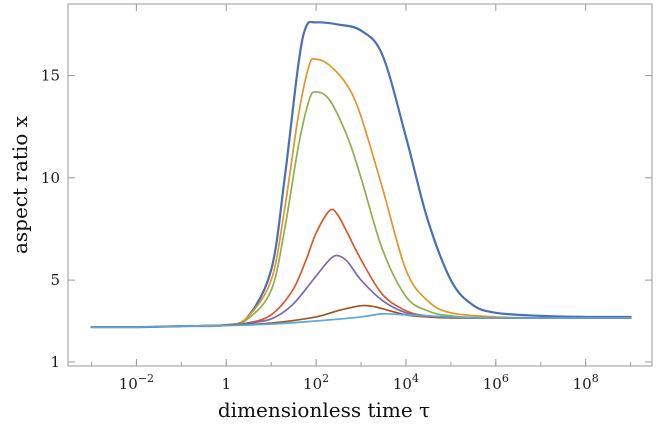 This screenshot has width=658, height=425. What do you see at coordinates (50, 178) in the screenshot?
I see `y-tick-label: 10` at bounding box center [50, 178].